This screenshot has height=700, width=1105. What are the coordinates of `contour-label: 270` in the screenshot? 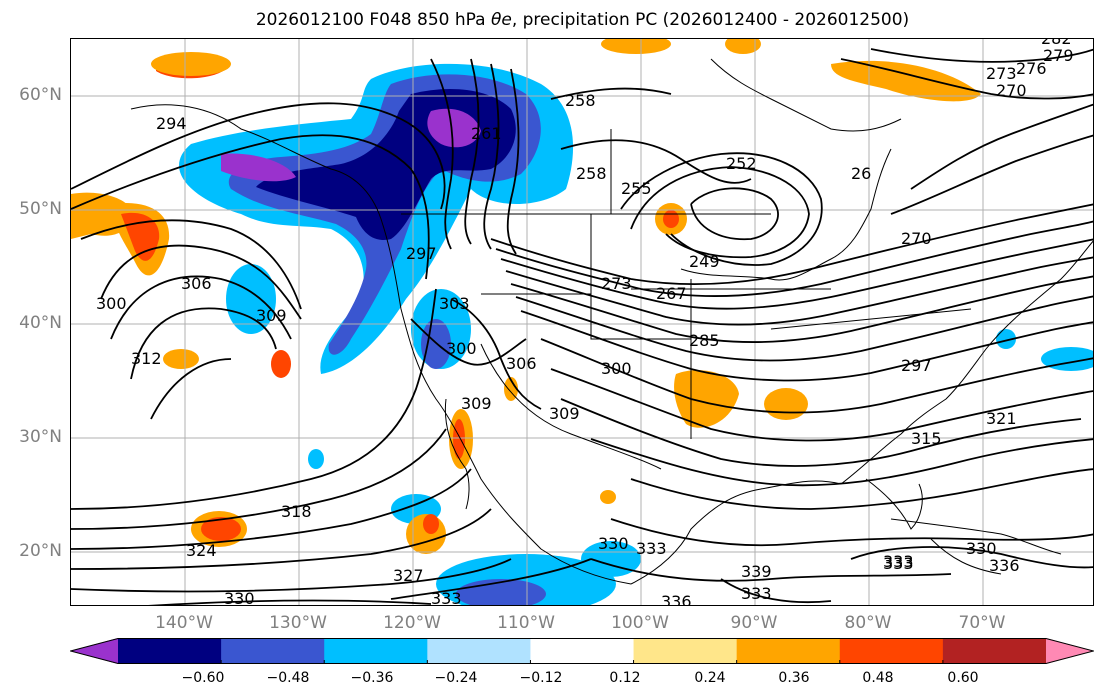 It's located at (1011, 90).